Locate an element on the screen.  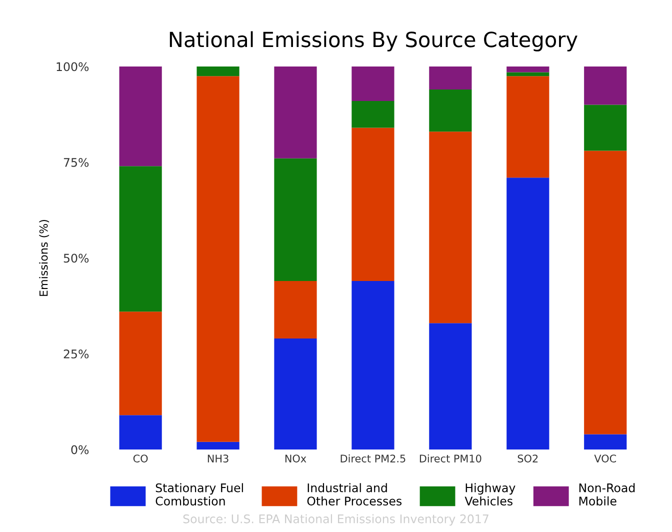
y-tick-label: 0% is located at coordinates (80, 449).